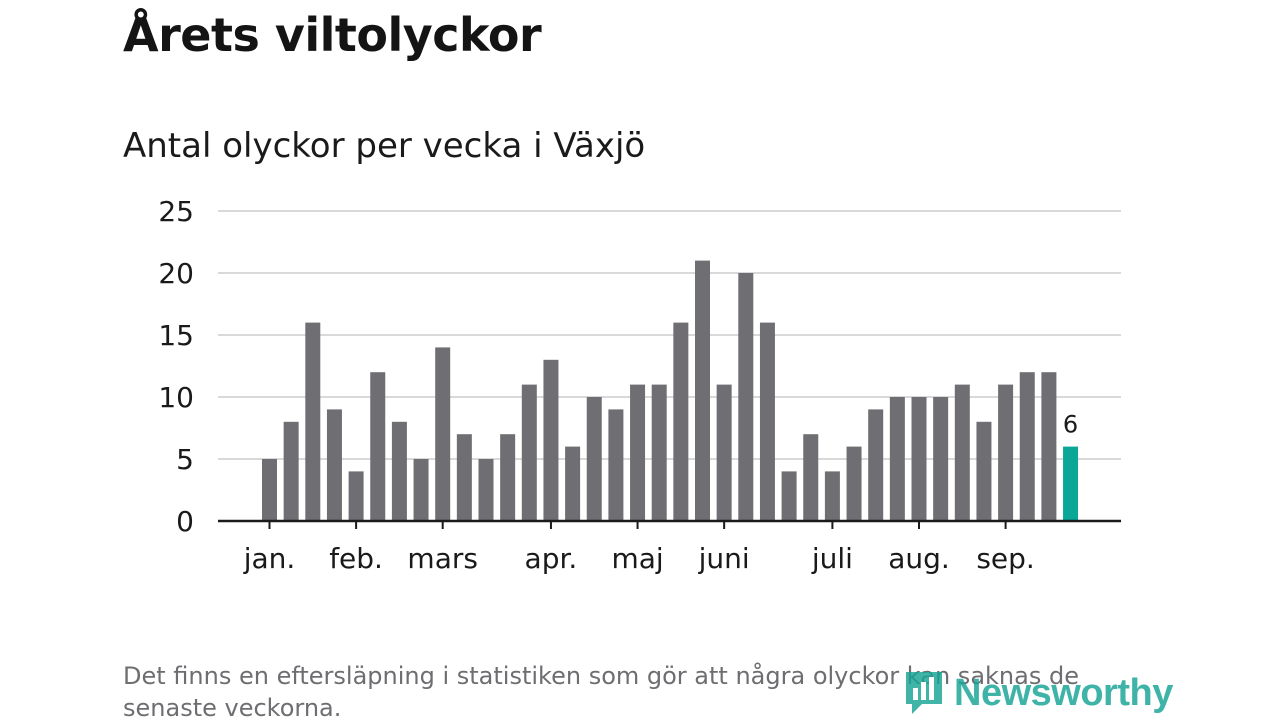  Describe the element at coordinates (176, 335) in the screenshot. I see `y-tick-label: 15` at that location.